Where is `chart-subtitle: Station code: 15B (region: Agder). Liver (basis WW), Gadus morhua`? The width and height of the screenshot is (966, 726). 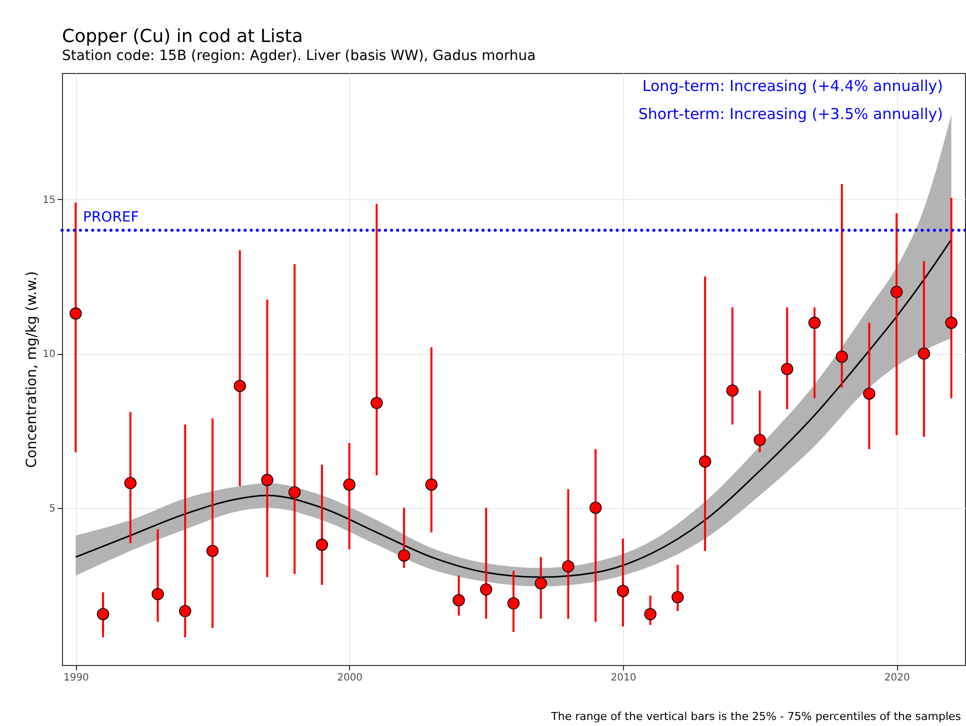 chart-subtitle: Station code: 15B (region: Agder). Liver (basis WW), Gadus morhua is located at coordinates (299, 56).